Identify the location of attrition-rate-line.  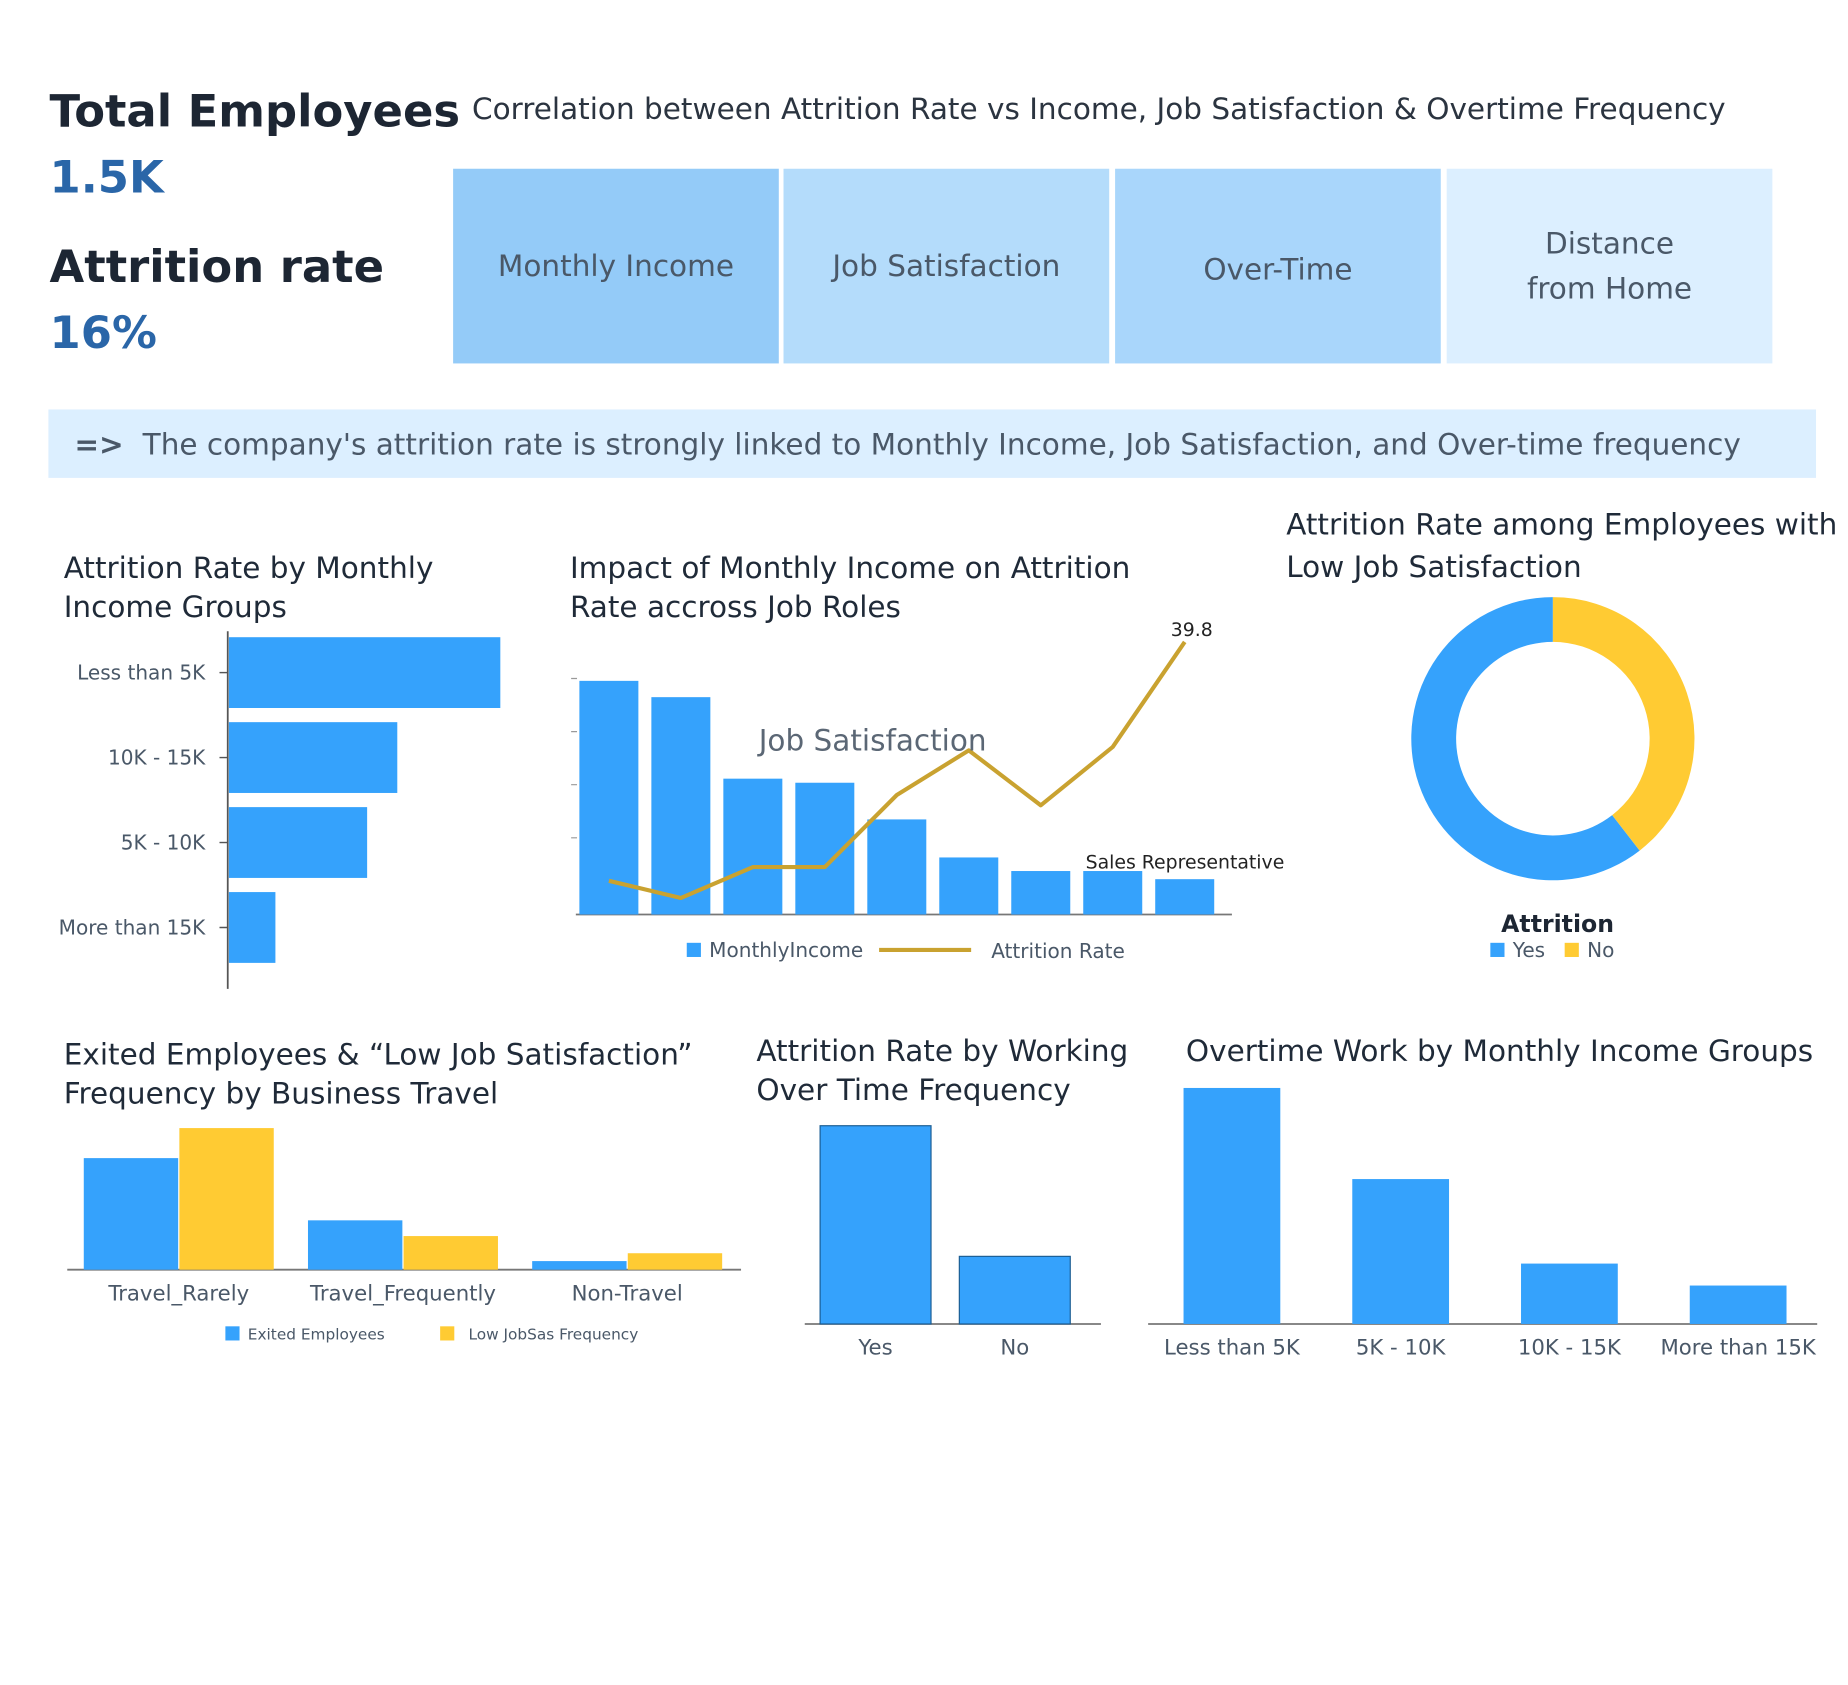
(897, 770).